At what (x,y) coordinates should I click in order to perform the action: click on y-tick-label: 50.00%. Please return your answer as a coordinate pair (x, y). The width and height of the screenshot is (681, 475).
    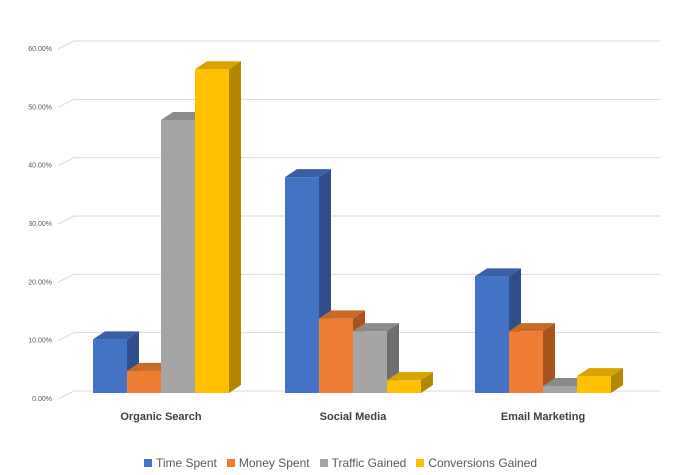
    Looking at the image, I should click on (40, 107).